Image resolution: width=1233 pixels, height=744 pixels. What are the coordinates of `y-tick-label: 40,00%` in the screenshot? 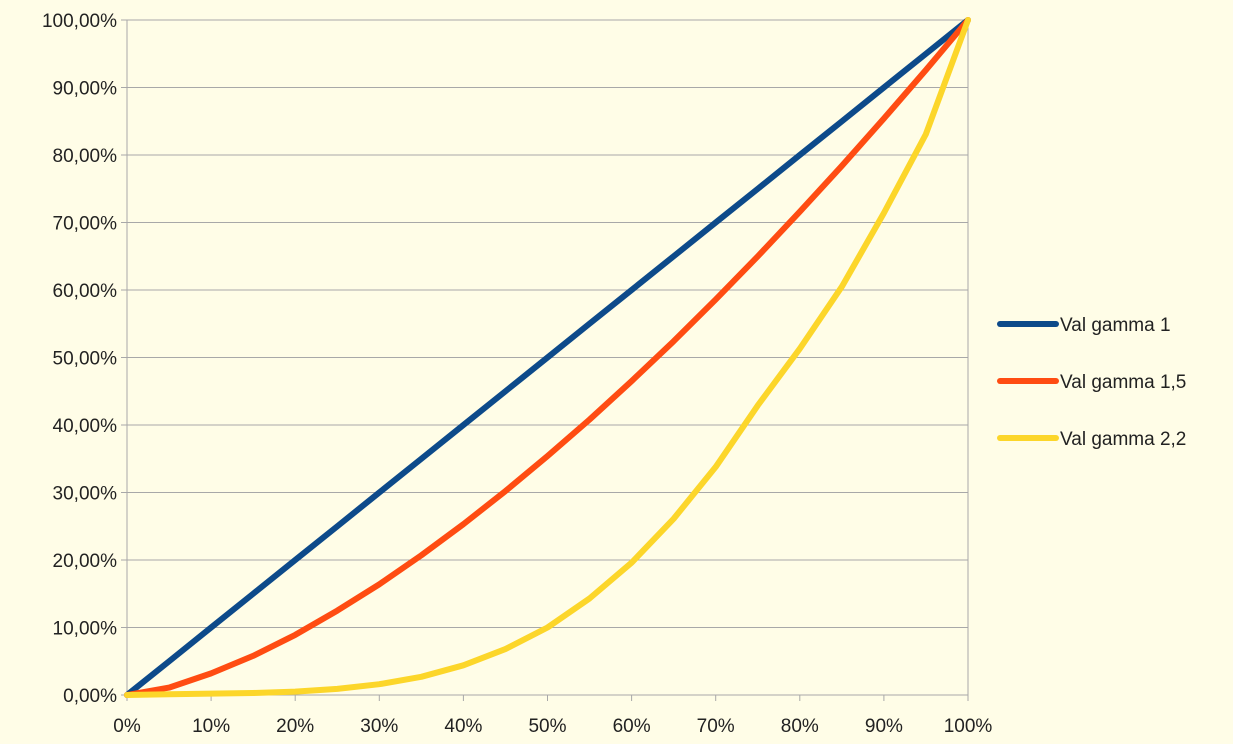 It's located at (85, 426).